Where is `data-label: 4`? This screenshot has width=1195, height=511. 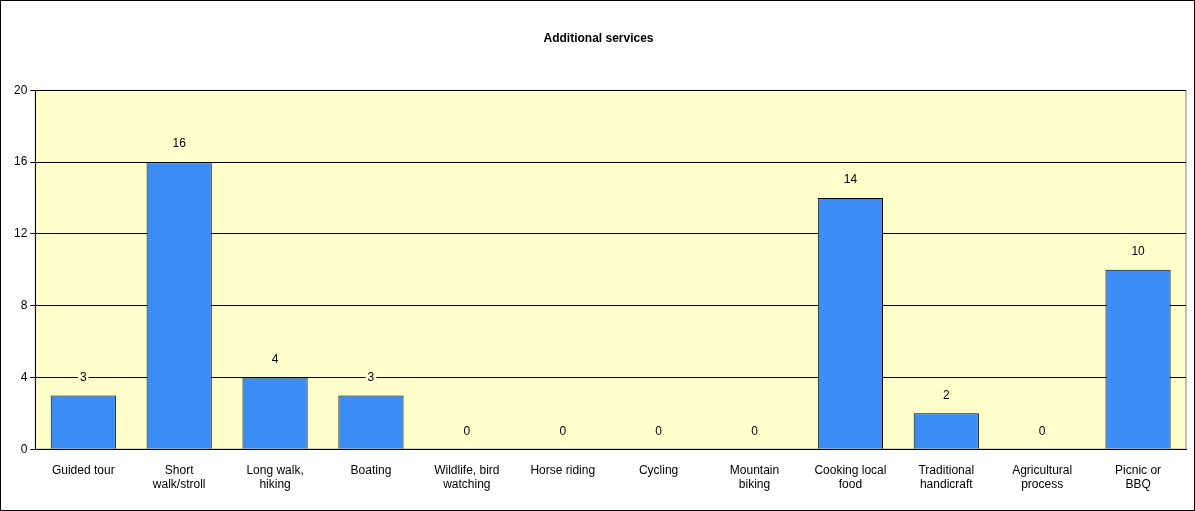
data-label: 4 is located at coordinates (275, 358).